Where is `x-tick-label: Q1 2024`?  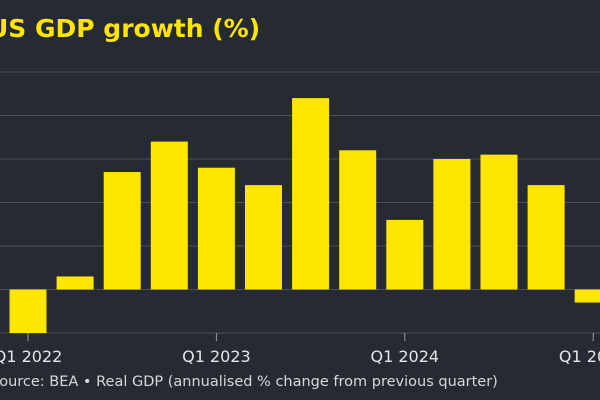 x-tick-label: Q1 2024 is located at coordinates (405, 356).